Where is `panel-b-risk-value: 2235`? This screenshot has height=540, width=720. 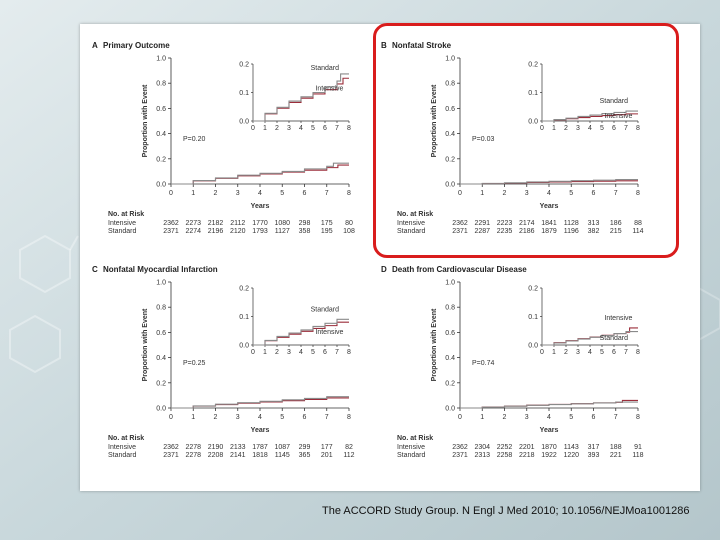
panel-b-risk-value: 2235 is located at coordinates (505, 231).